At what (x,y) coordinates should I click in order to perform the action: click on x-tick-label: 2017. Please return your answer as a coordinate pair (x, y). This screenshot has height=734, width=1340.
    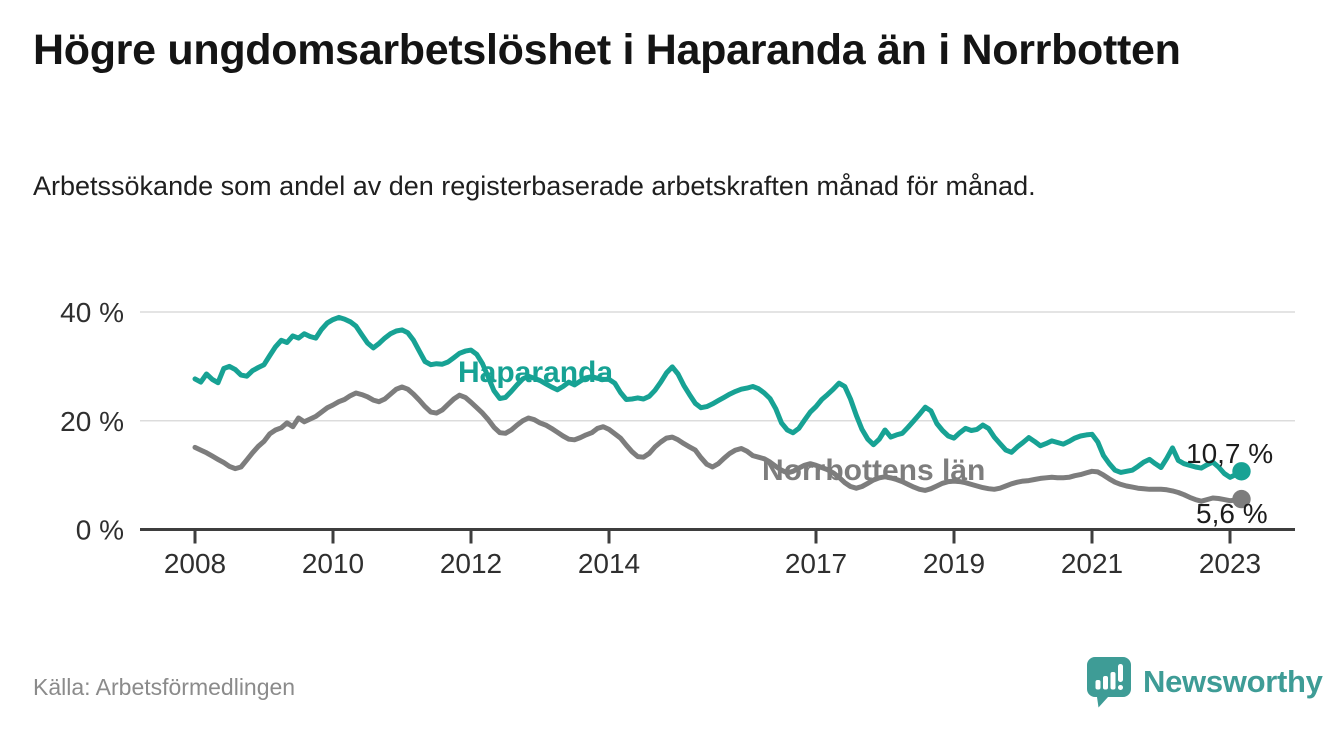
    Looking at the image, I should click on (816, 563).